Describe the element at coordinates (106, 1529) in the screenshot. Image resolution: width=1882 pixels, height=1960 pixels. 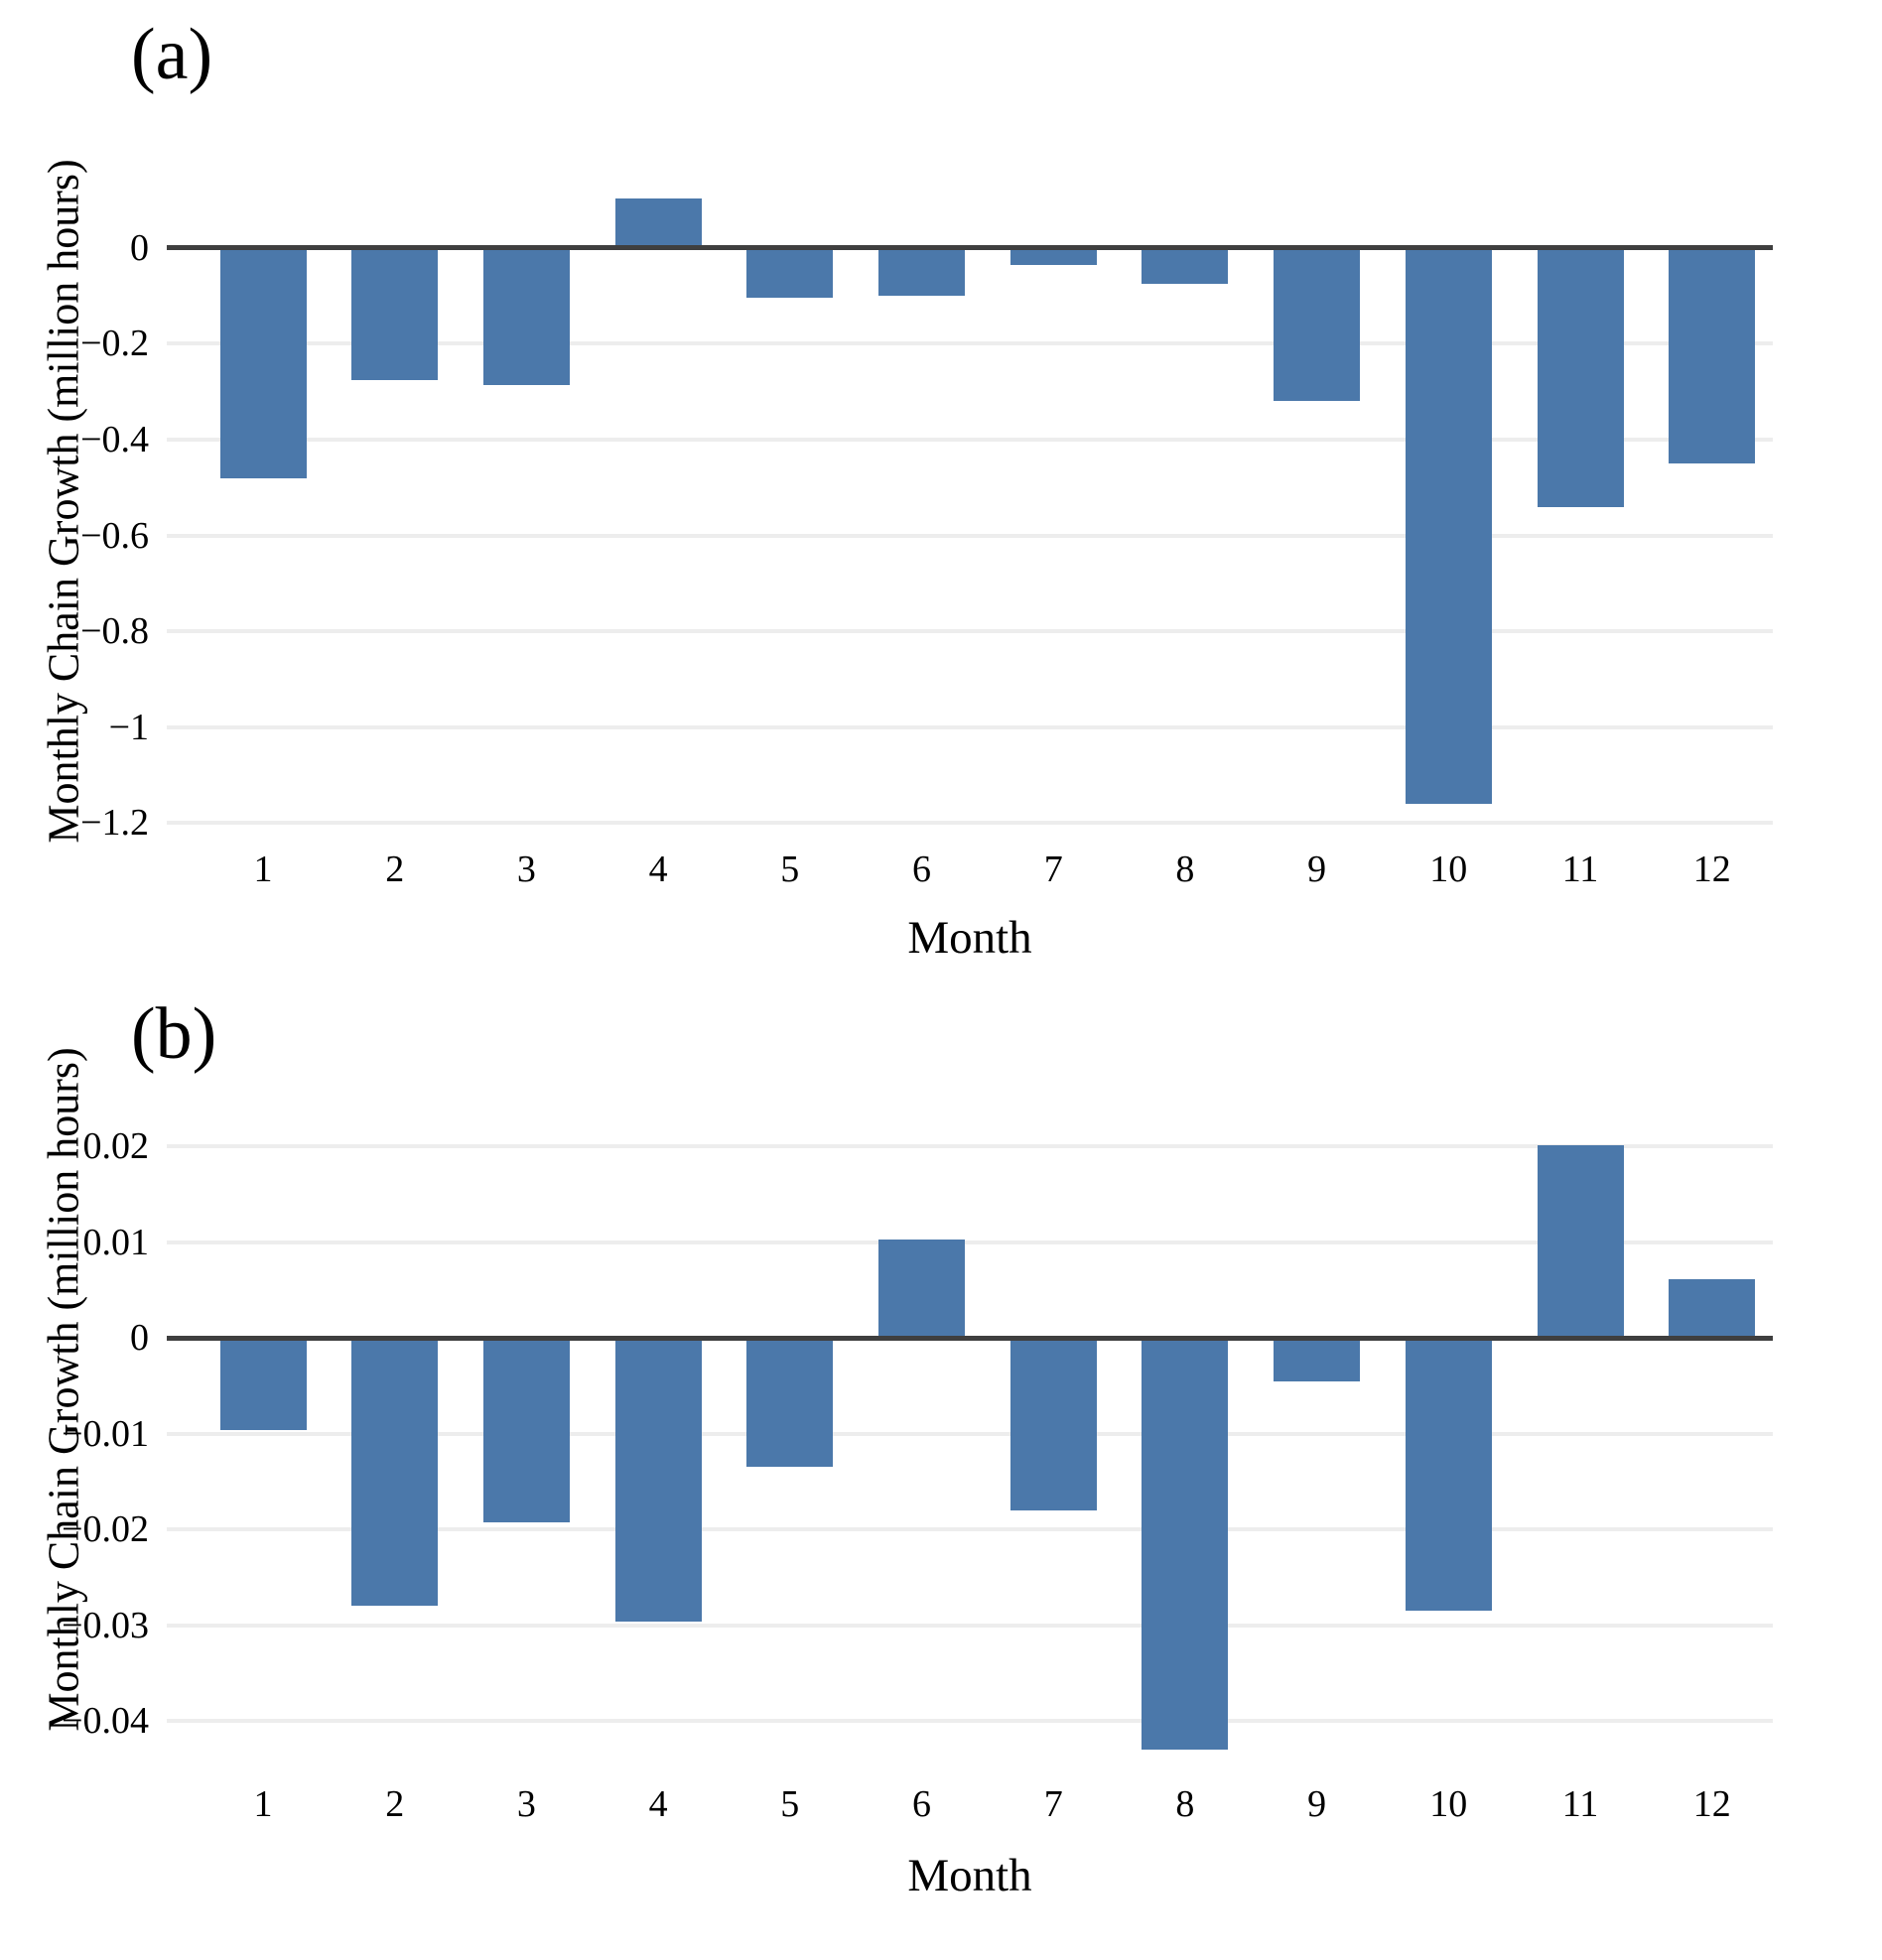
I see `y-tick-label: −0.02` at that location.